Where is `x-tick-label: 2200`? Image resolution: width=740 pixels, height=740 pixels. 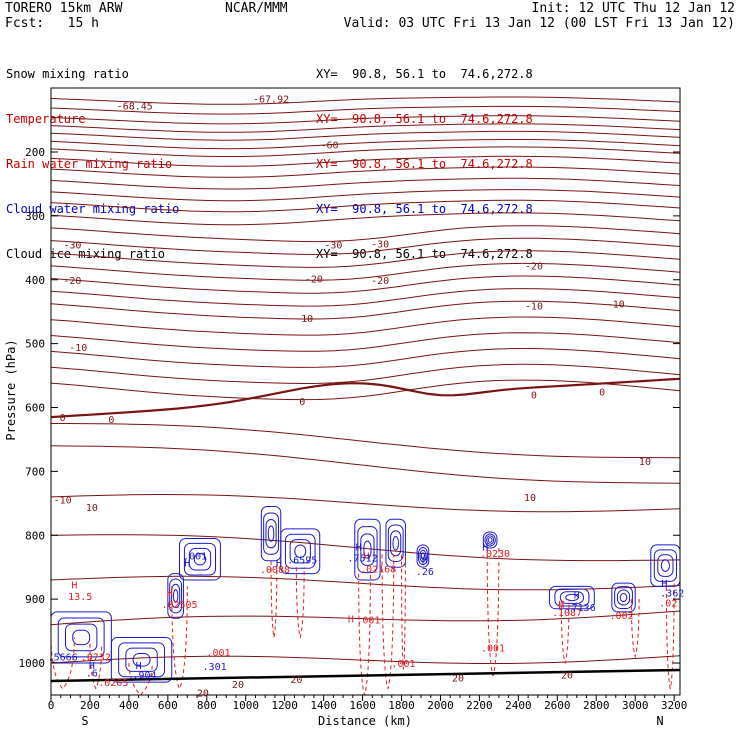 x-tick-label: 2200 is located at coordinates (479, 705).